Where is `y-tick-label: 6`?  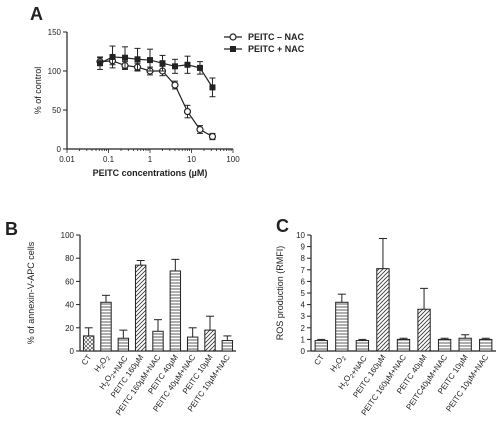 y-tick-label: 6 is located at coordinates (303, 281).